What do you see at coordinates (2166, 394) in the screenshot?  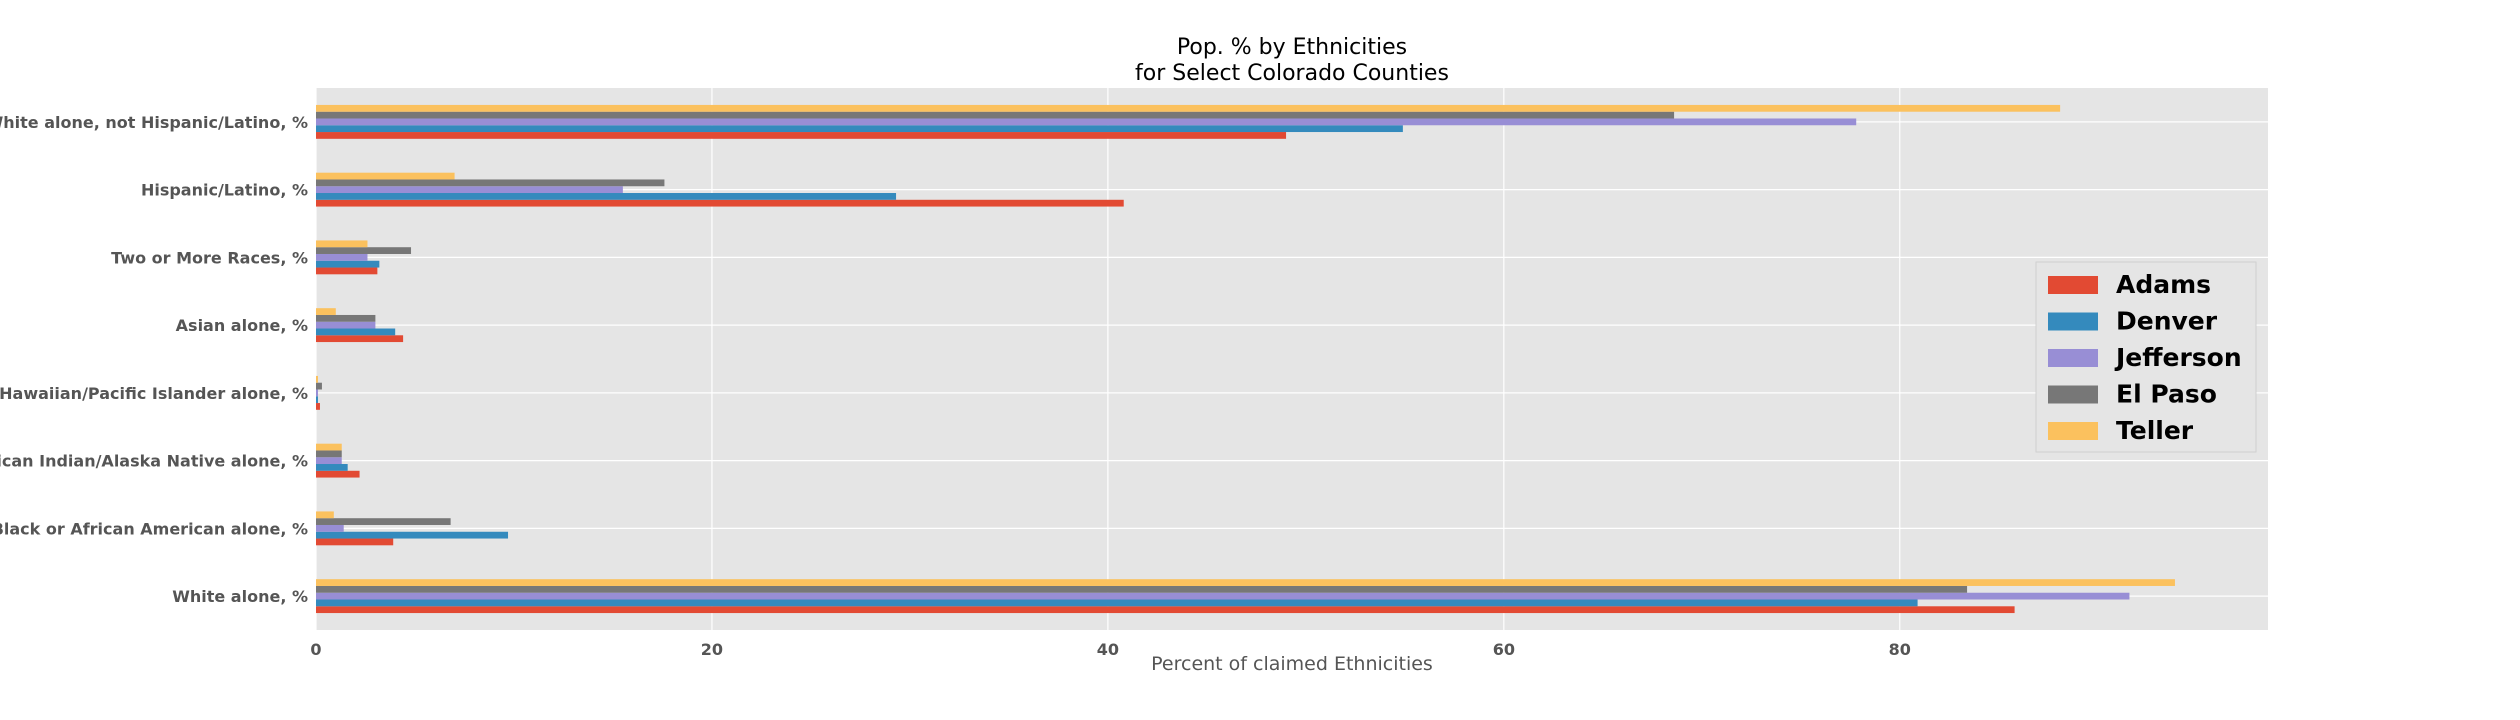 I see `legend-label: El Paso` at bounding box center [2166, 394].